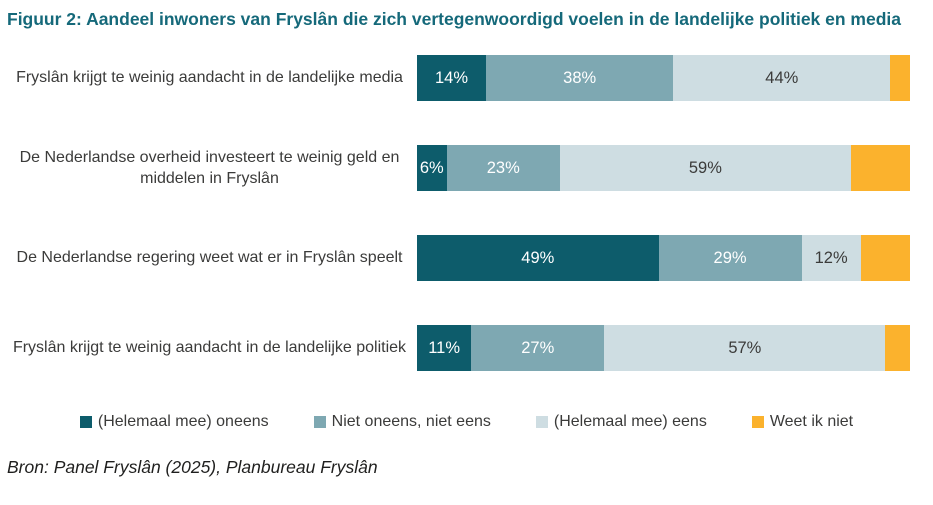 This screenshot has height=505, width=933. Describe the element at coordinates (183, 422) in the screenshot. I see `legend-label: (Helemaal mee) oneens` at that location.